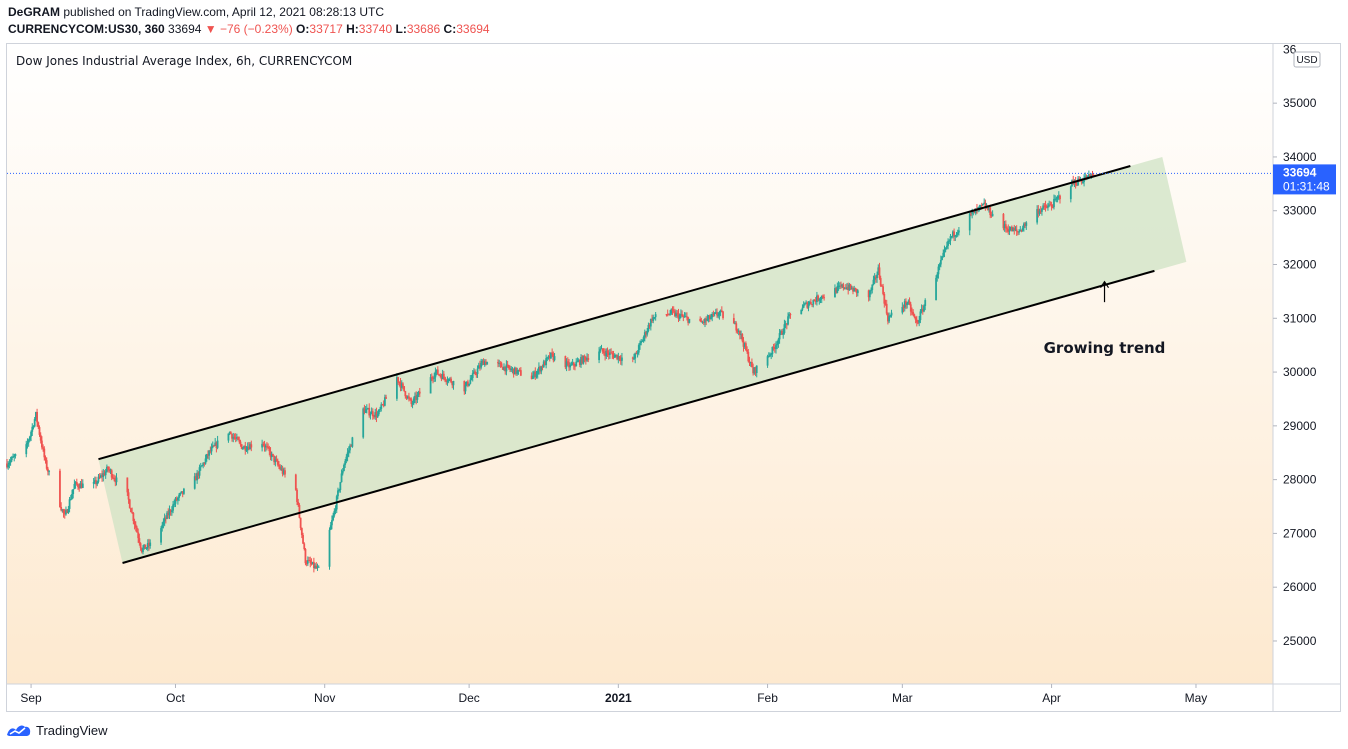 This screenshot has width=1348, height=749. What do you see at coordinates (1300, 372) in the screenshot?
I see `price-tick-label: 30000` at bounding box center [1300, 372].